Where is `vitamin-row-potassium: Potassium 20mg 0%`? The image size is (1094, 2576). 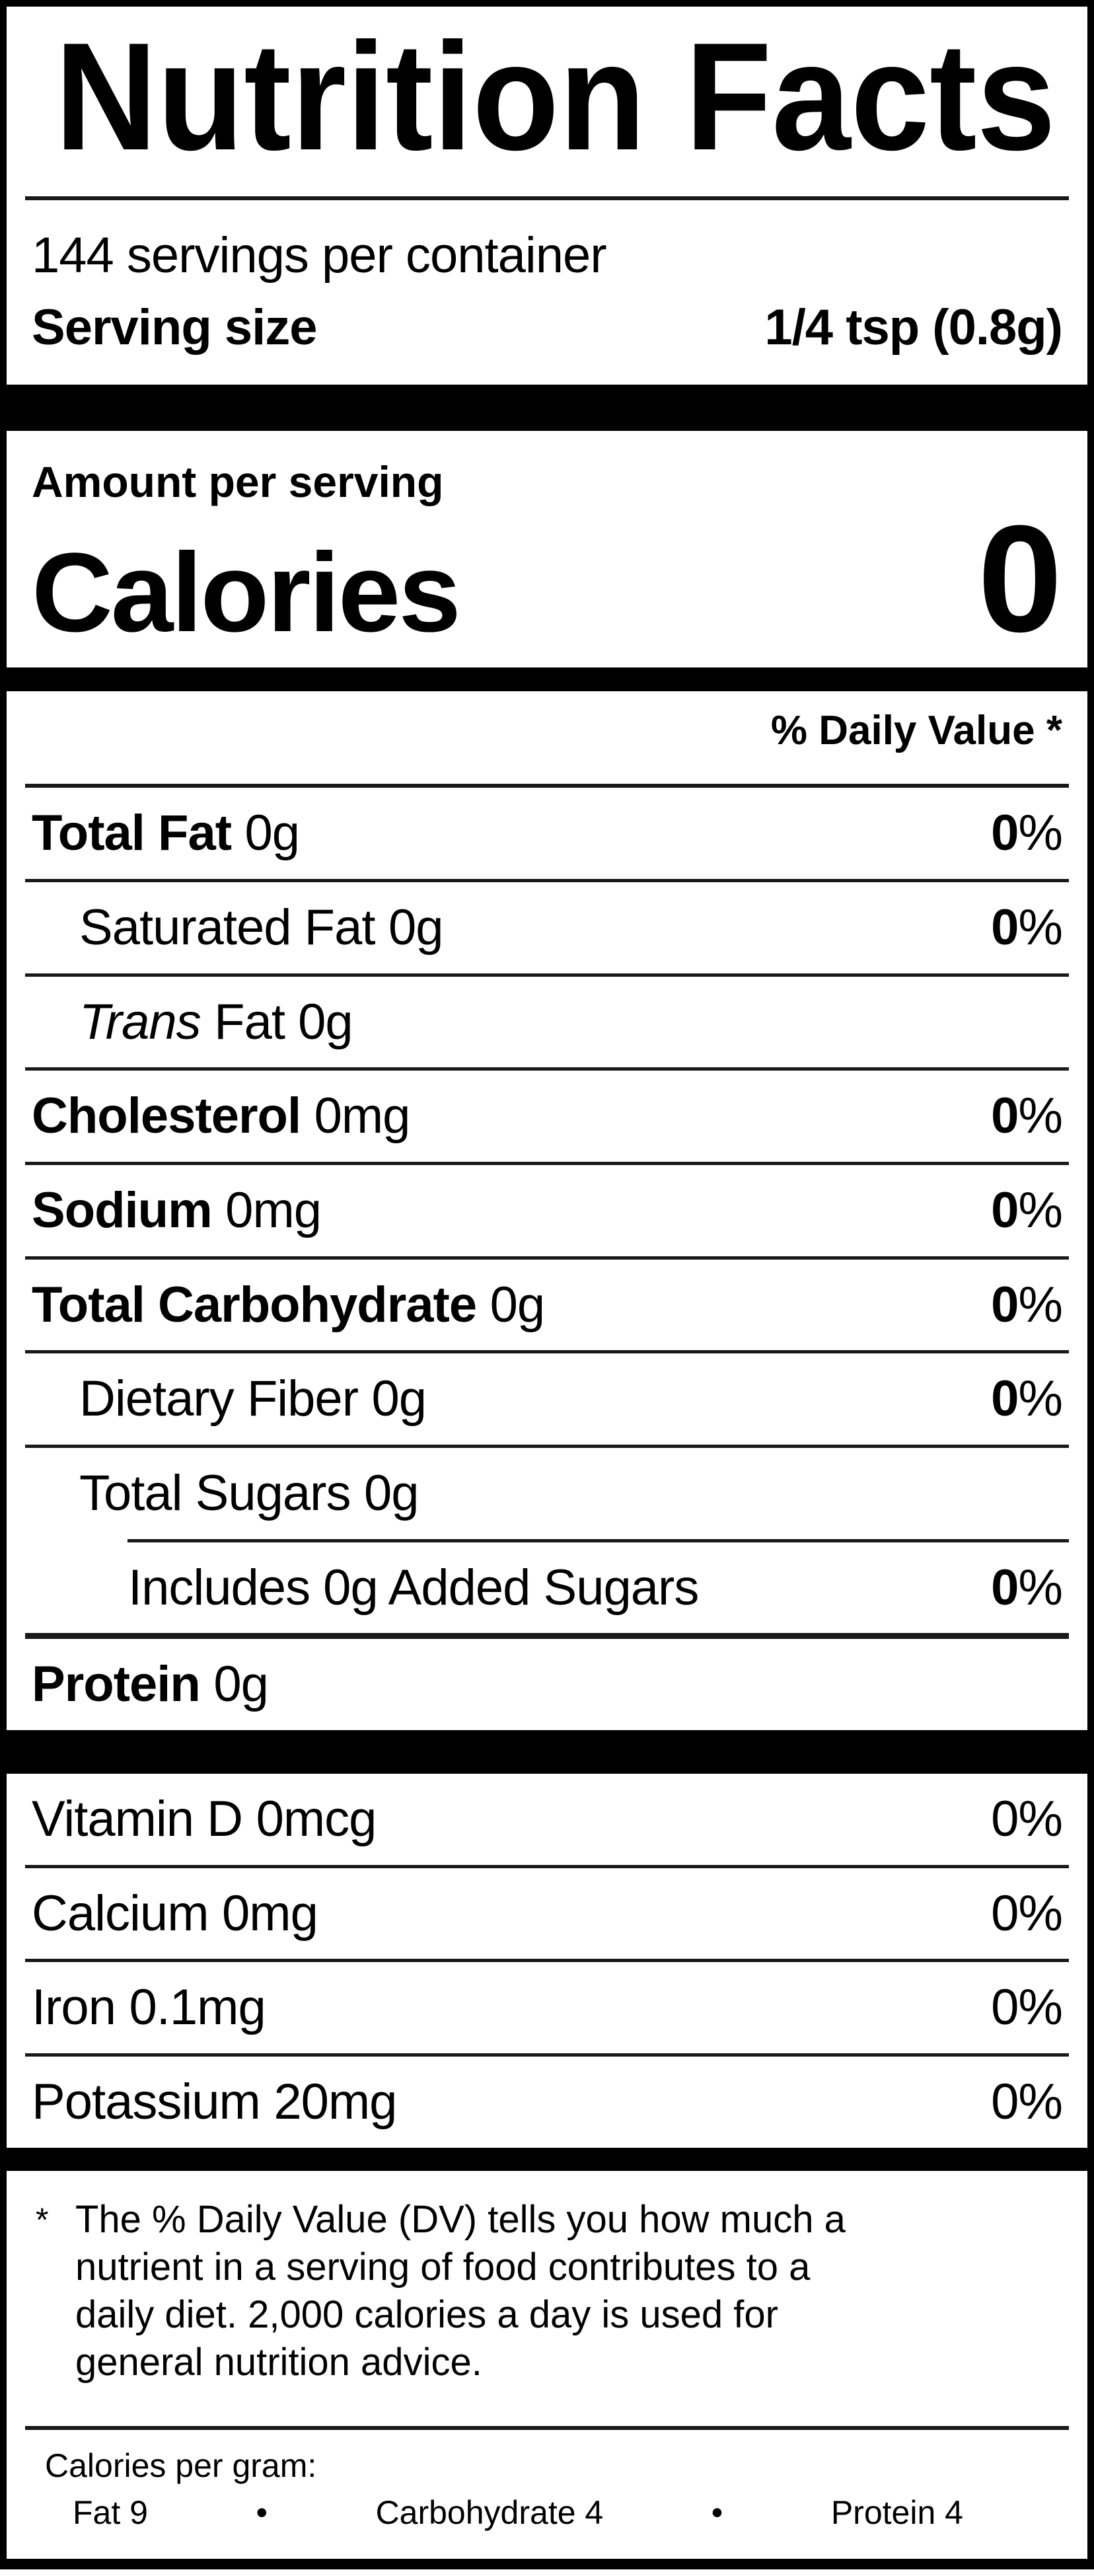 vitamin-row-potassium: Potassium 20mg 0% is located at coordinates (547, 2102).